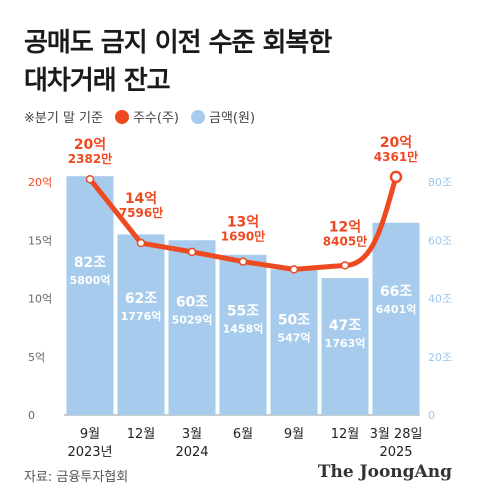 The height and width of the screenshot is (502, 480). What do you see at coordinates (440, 240) in the screenshot?
I see `right-axis-tick: 60조` at bounding box center [440, 240].